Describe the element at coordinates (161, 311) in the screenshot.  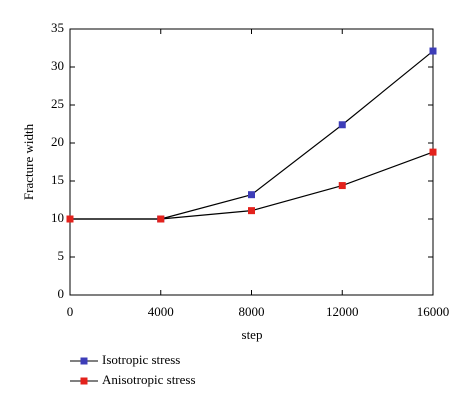
I see `x-tick-label: 4000` at that location.